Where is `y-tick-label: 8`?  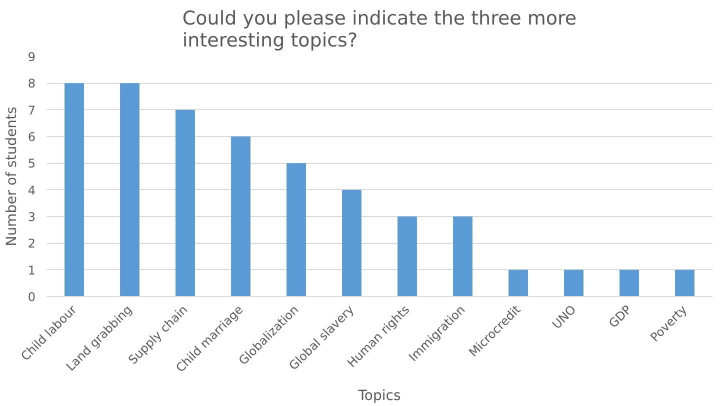
y-tick-label: 8 is located at coordinates (32, 83).